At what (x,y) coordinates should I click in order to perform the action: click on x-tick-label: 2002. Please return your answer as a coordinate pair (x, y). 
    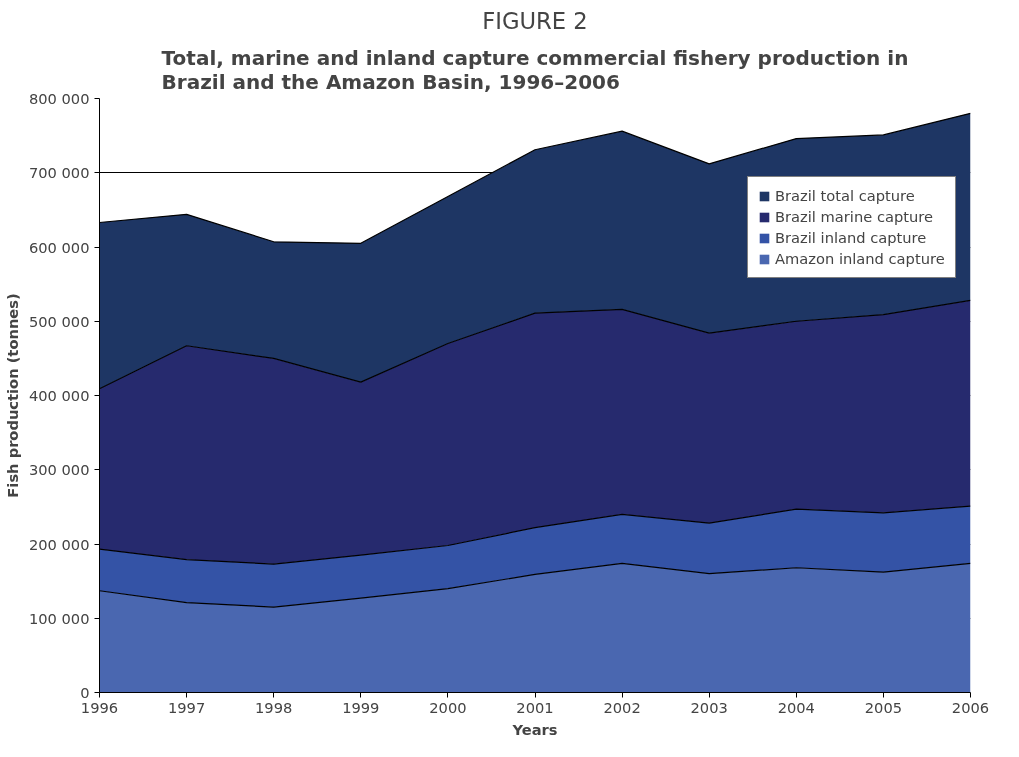
    Looking at the image, I should click on (622, 707).